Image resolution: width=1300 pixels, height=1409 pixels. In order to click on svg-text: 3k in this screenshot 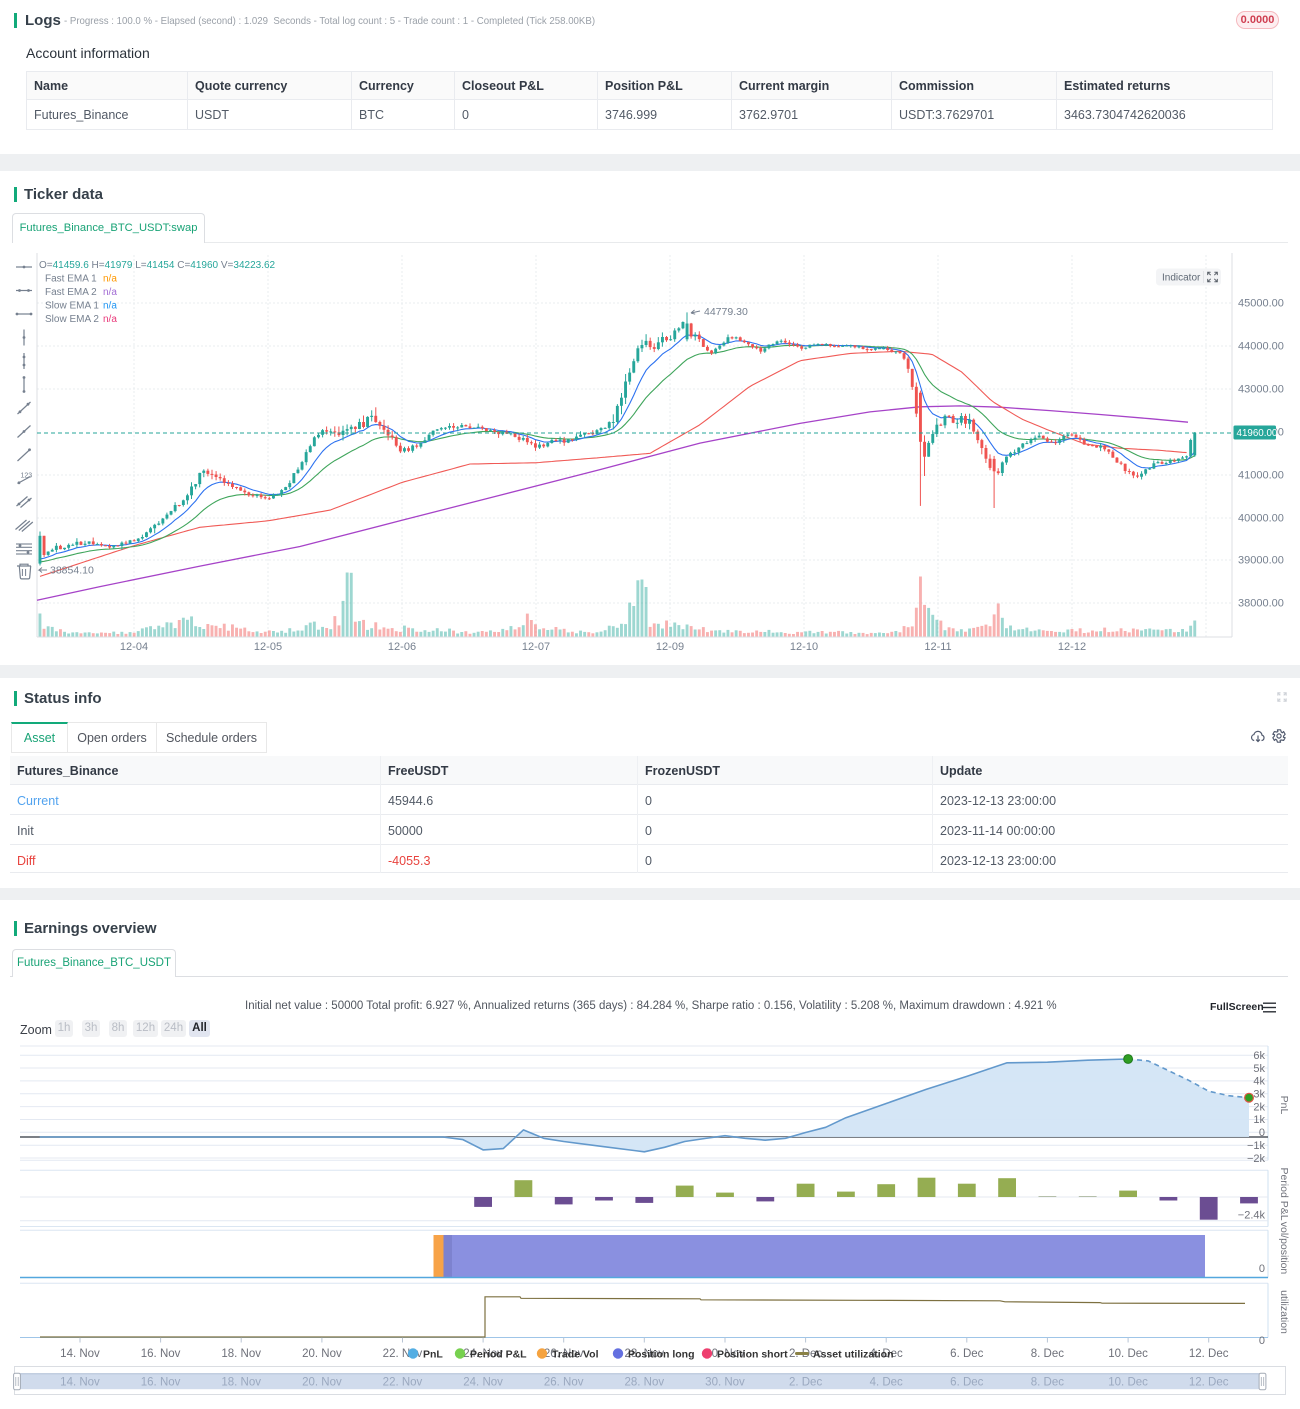, I will do `click(1259, 1095)`.